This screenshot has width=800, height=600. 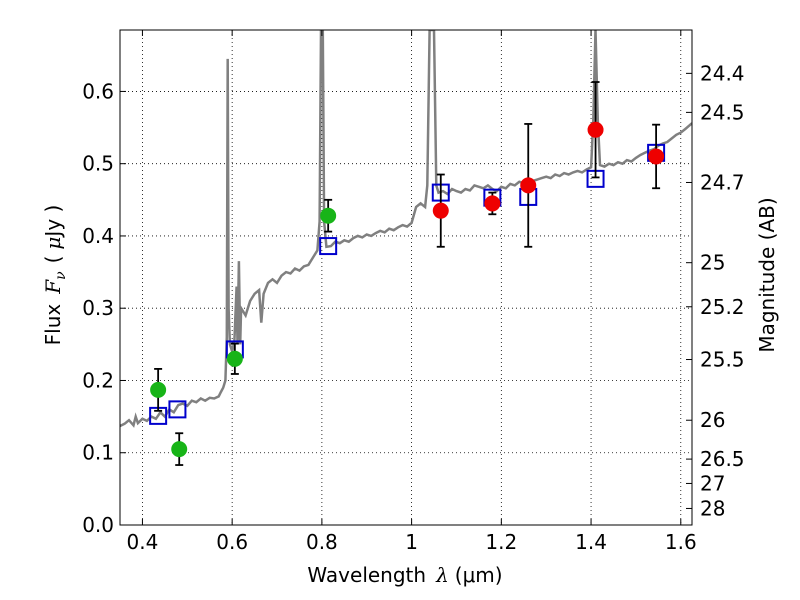 What do you see at coordinates (98, 164) in the screenshot?
I see `y-tick-label: 0.5` at bounding box center [98, 164].